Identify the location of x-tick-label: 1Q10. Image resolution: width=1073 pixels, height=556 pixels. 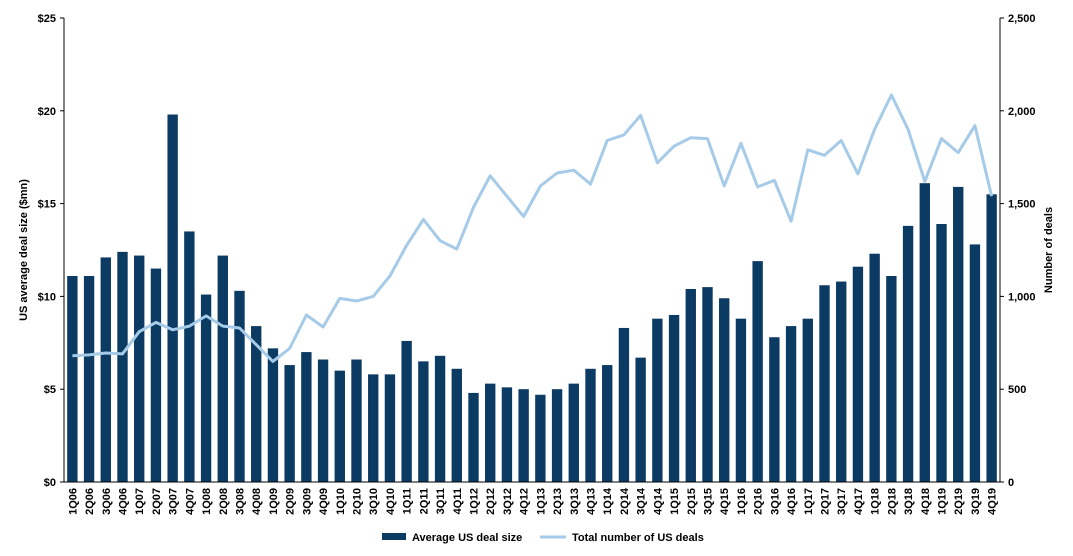
(341, 501).